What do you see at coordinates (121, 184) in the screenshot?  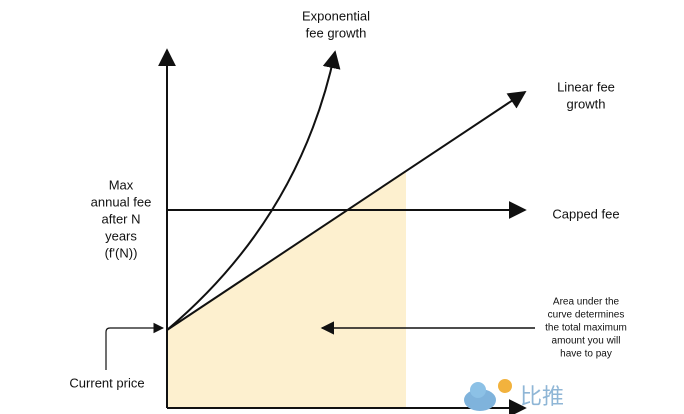 I see `y-axis-label: Max` at bounding box center [121, 184].